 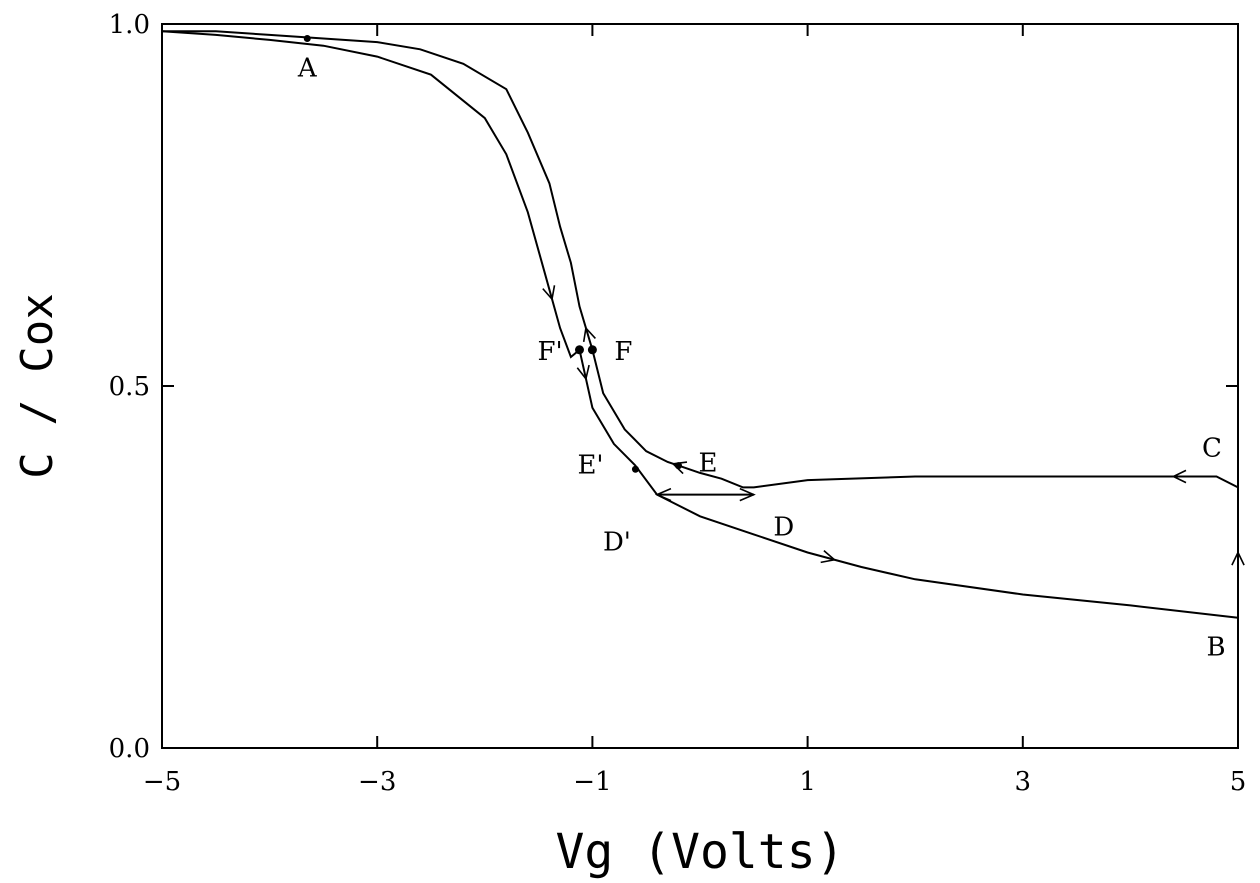 What do you see at coordinates (590, 465) in the screenshot?
I see `point-label-6: E'` at bounding box center [590, 465].